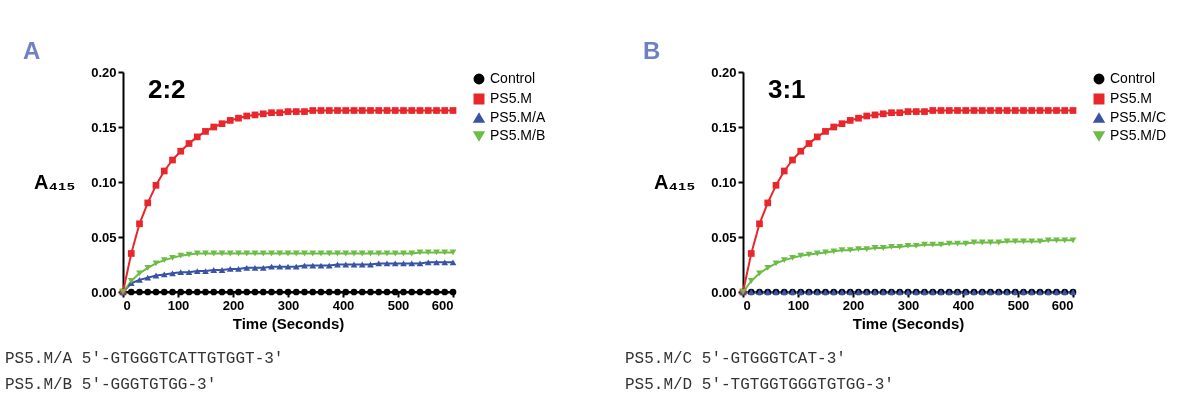 The height and width of the screenshot is (408, 1198). Describe the element at coordinates (518, 135) in the screenshot. I see `legend-label: PS5.M/B` at that location.